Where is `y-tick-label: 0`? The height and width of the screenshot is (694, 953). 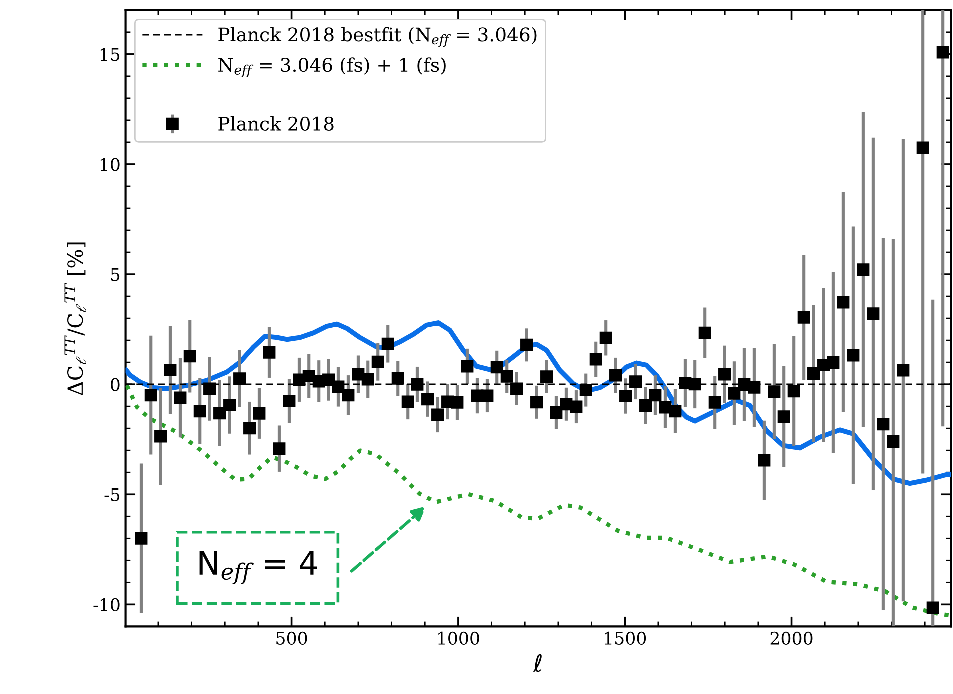
y-tick-label: 0 is located at coordinates (115, 385).